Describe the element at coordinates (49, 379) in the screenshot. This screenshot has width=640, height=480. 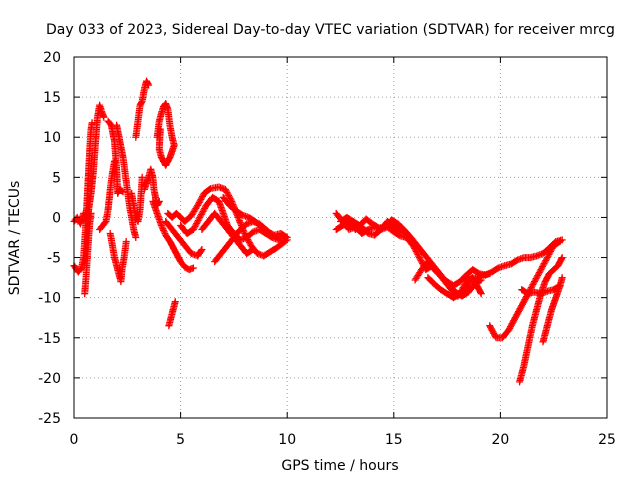
I see `y-tick-label: -20` at that location.